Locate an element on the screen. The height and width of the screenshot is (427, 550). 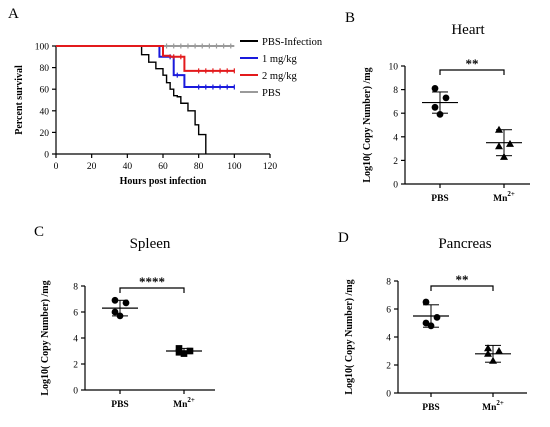
x-tick-label: 120 is located at coordinates (270, 167).